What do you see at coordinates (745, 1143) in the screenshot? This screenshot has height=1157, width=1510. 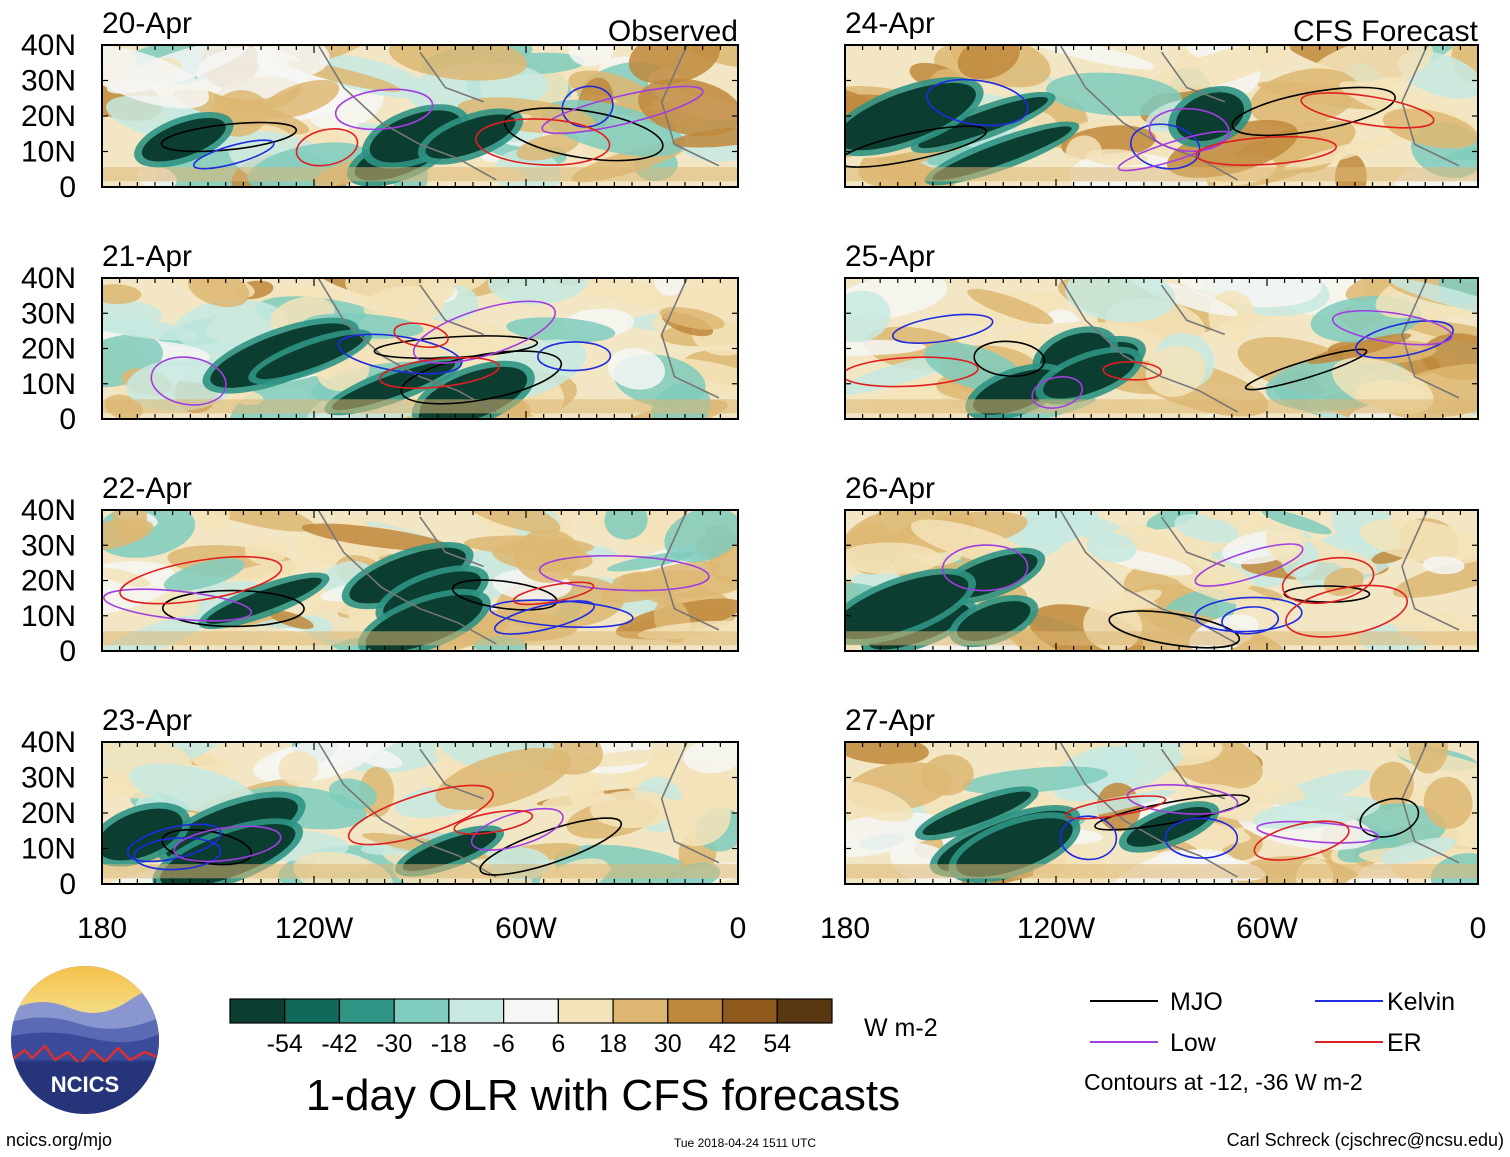 I see `footer-timestamp: Tue 2018-04-24 1511 UTC` at bounding box center [745, 1143].